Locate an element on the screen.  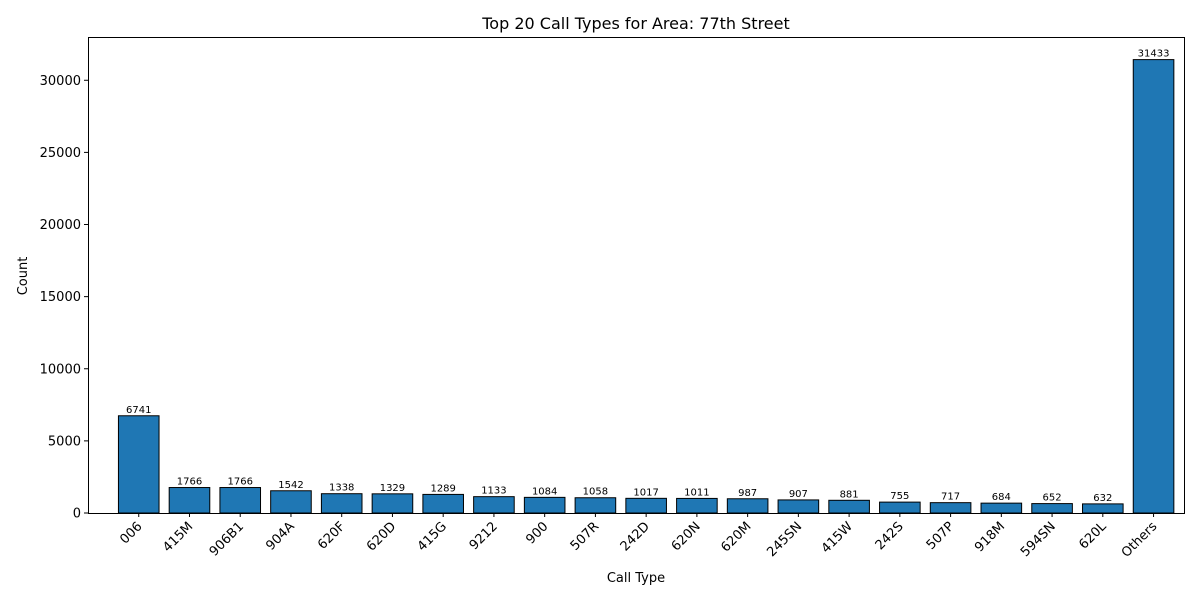
bar-value-label: 1017 is located at coordinates (645, 492).